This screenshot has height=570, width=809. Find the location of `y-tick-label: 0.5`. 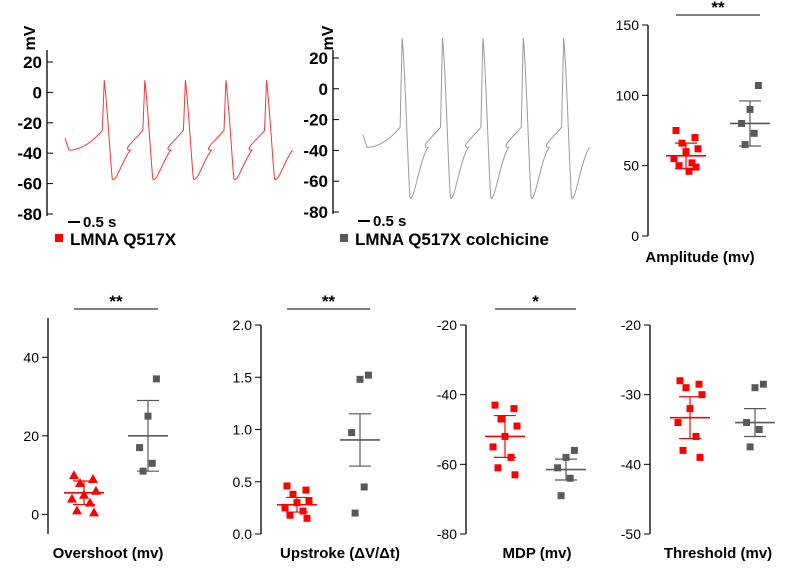

y-tick-label: 0.5 is located at coordinates (243, 482).